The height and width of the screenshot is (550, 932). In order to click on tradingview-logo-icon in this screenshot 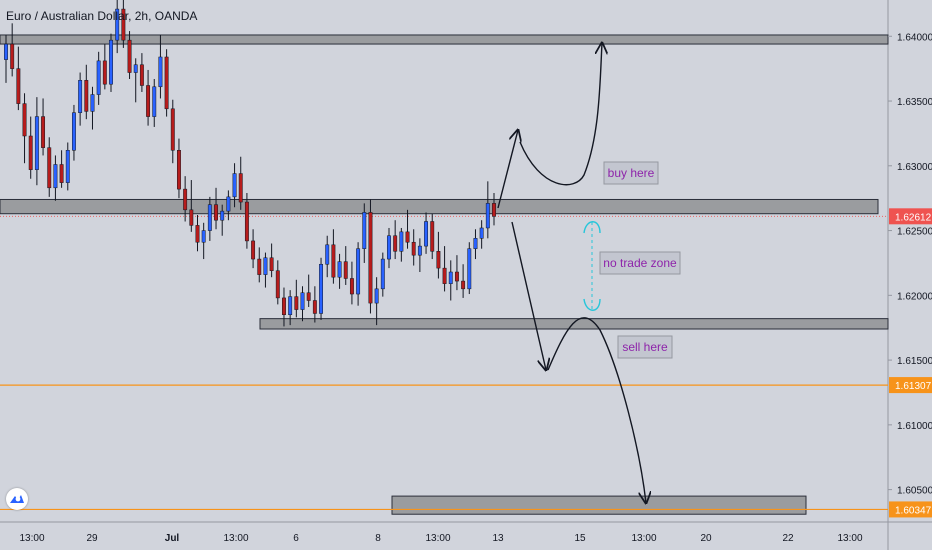, I will do `click(17, 499)`.